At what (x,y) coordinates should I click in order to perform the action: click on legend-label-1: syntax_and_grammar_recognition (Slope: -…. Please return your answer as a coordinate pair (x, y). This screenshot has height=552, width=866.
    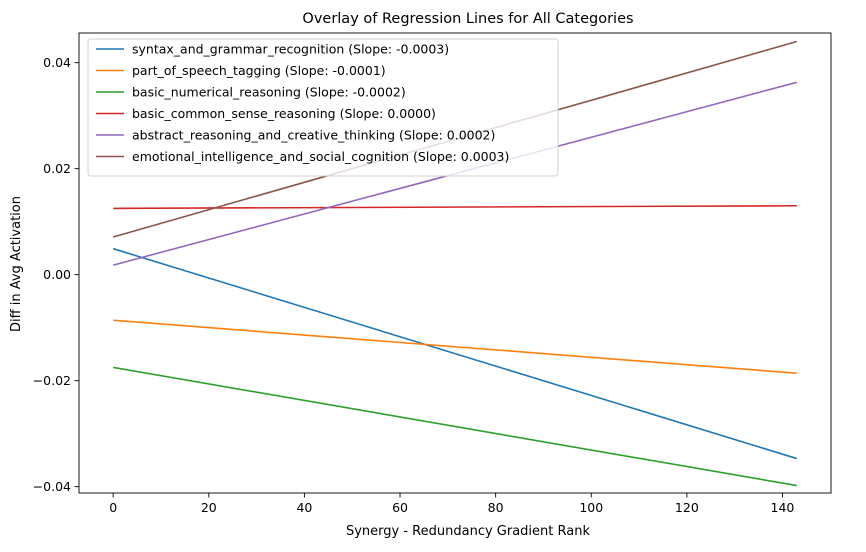
    Looking at the image, I should click on (290, 49).